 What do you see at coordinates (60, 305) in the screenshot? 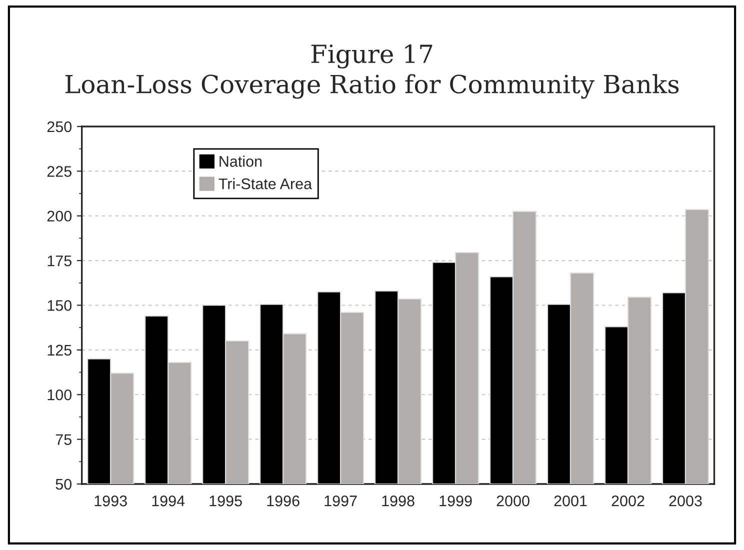
I see `y-tick-label: 150` at bounding box center [60, 305].